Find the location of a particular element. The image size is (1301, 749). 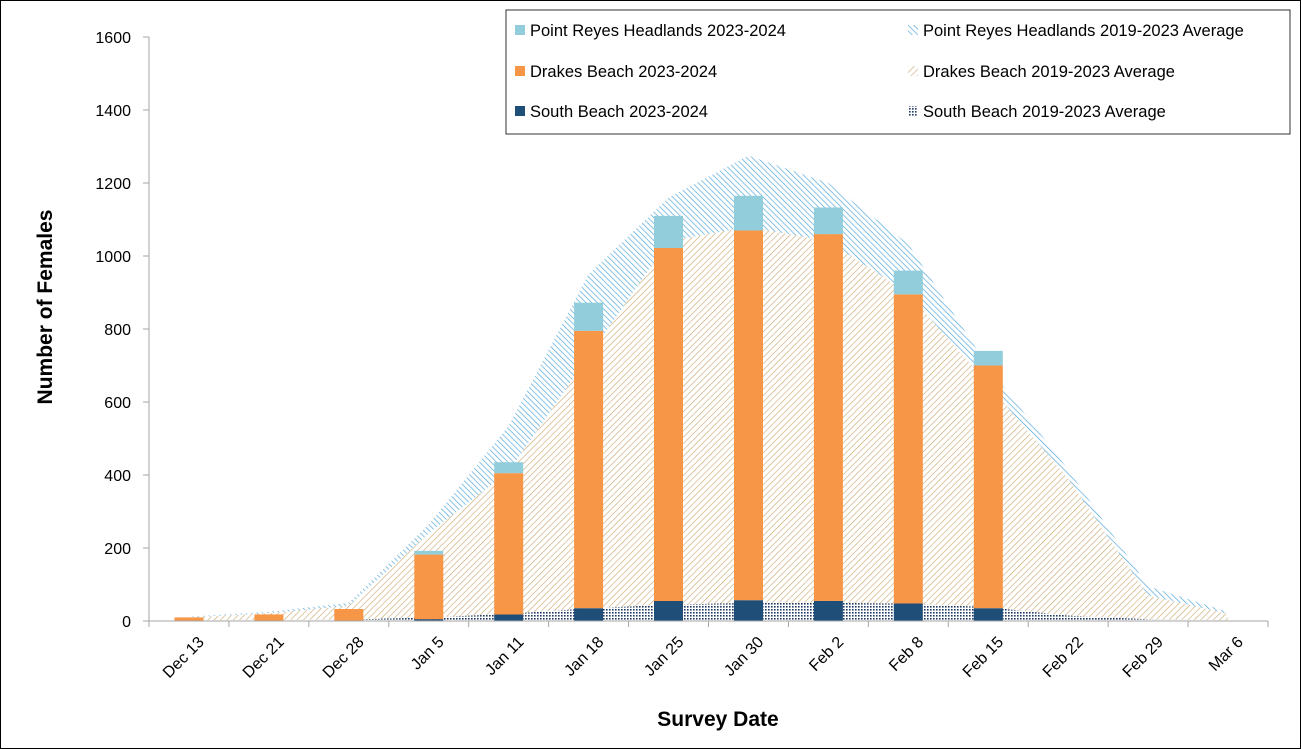

x-tick-label: Jan 11 is located at coordinates (504, 656).